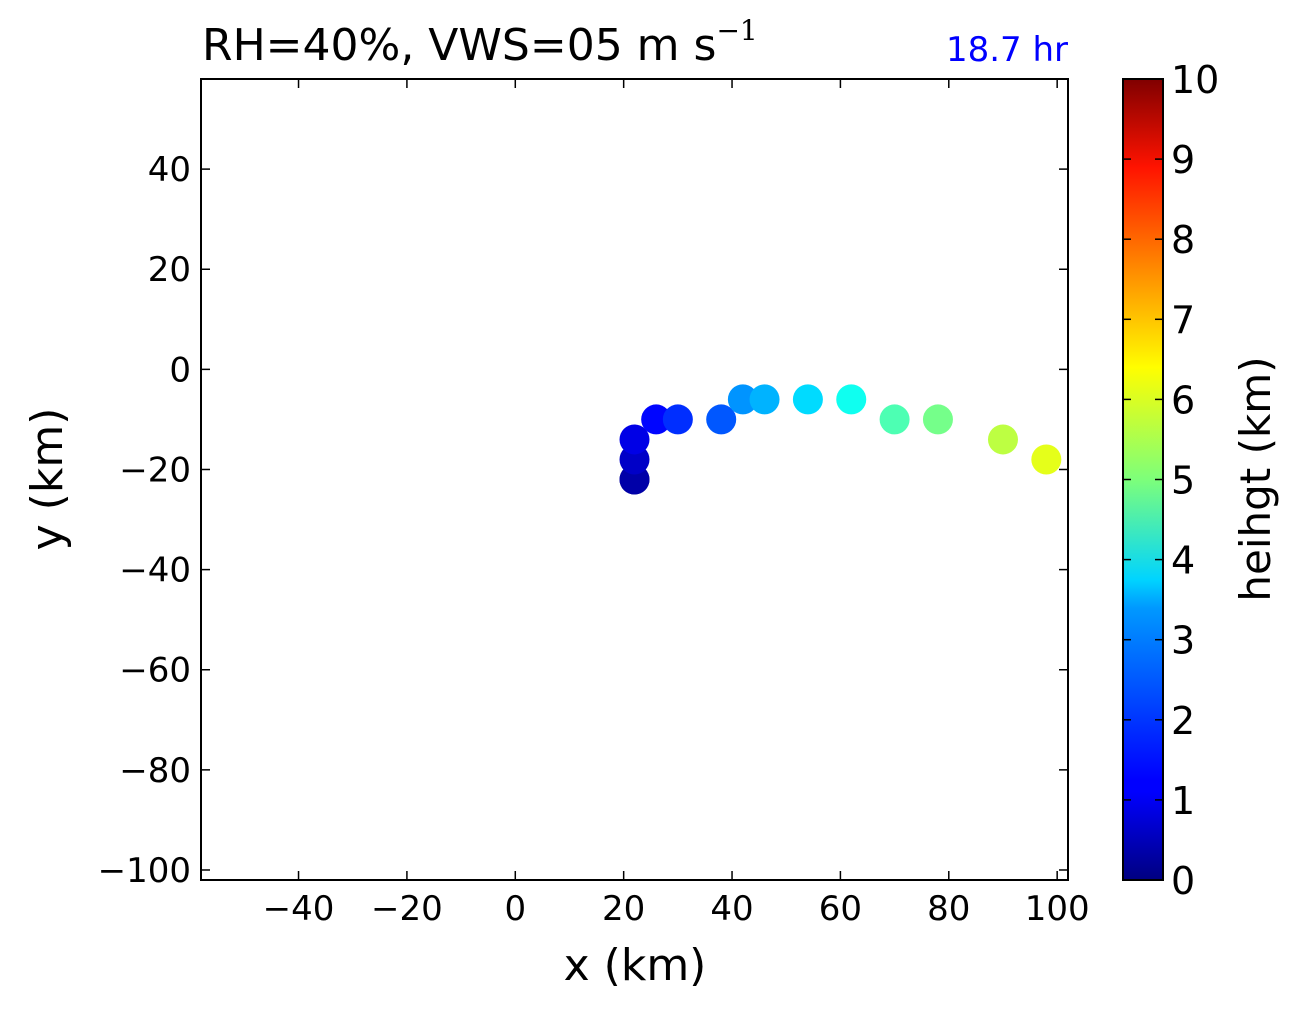 The height and width of the screenshot is (1017, 1304). I want to click on colorbar-tick-label: 5, so click(1183, 481).